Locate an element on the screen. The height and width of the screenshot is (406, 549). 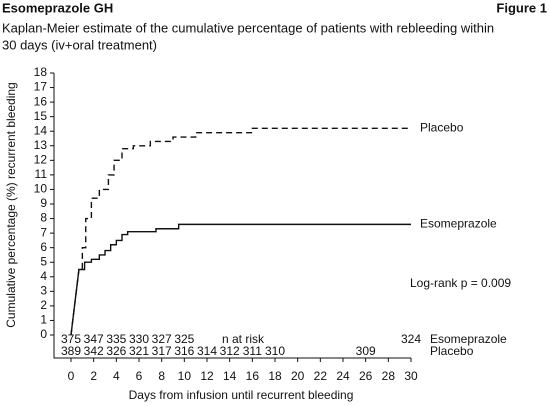
at-risk-count: 310 is located at coordinates (275, 351).